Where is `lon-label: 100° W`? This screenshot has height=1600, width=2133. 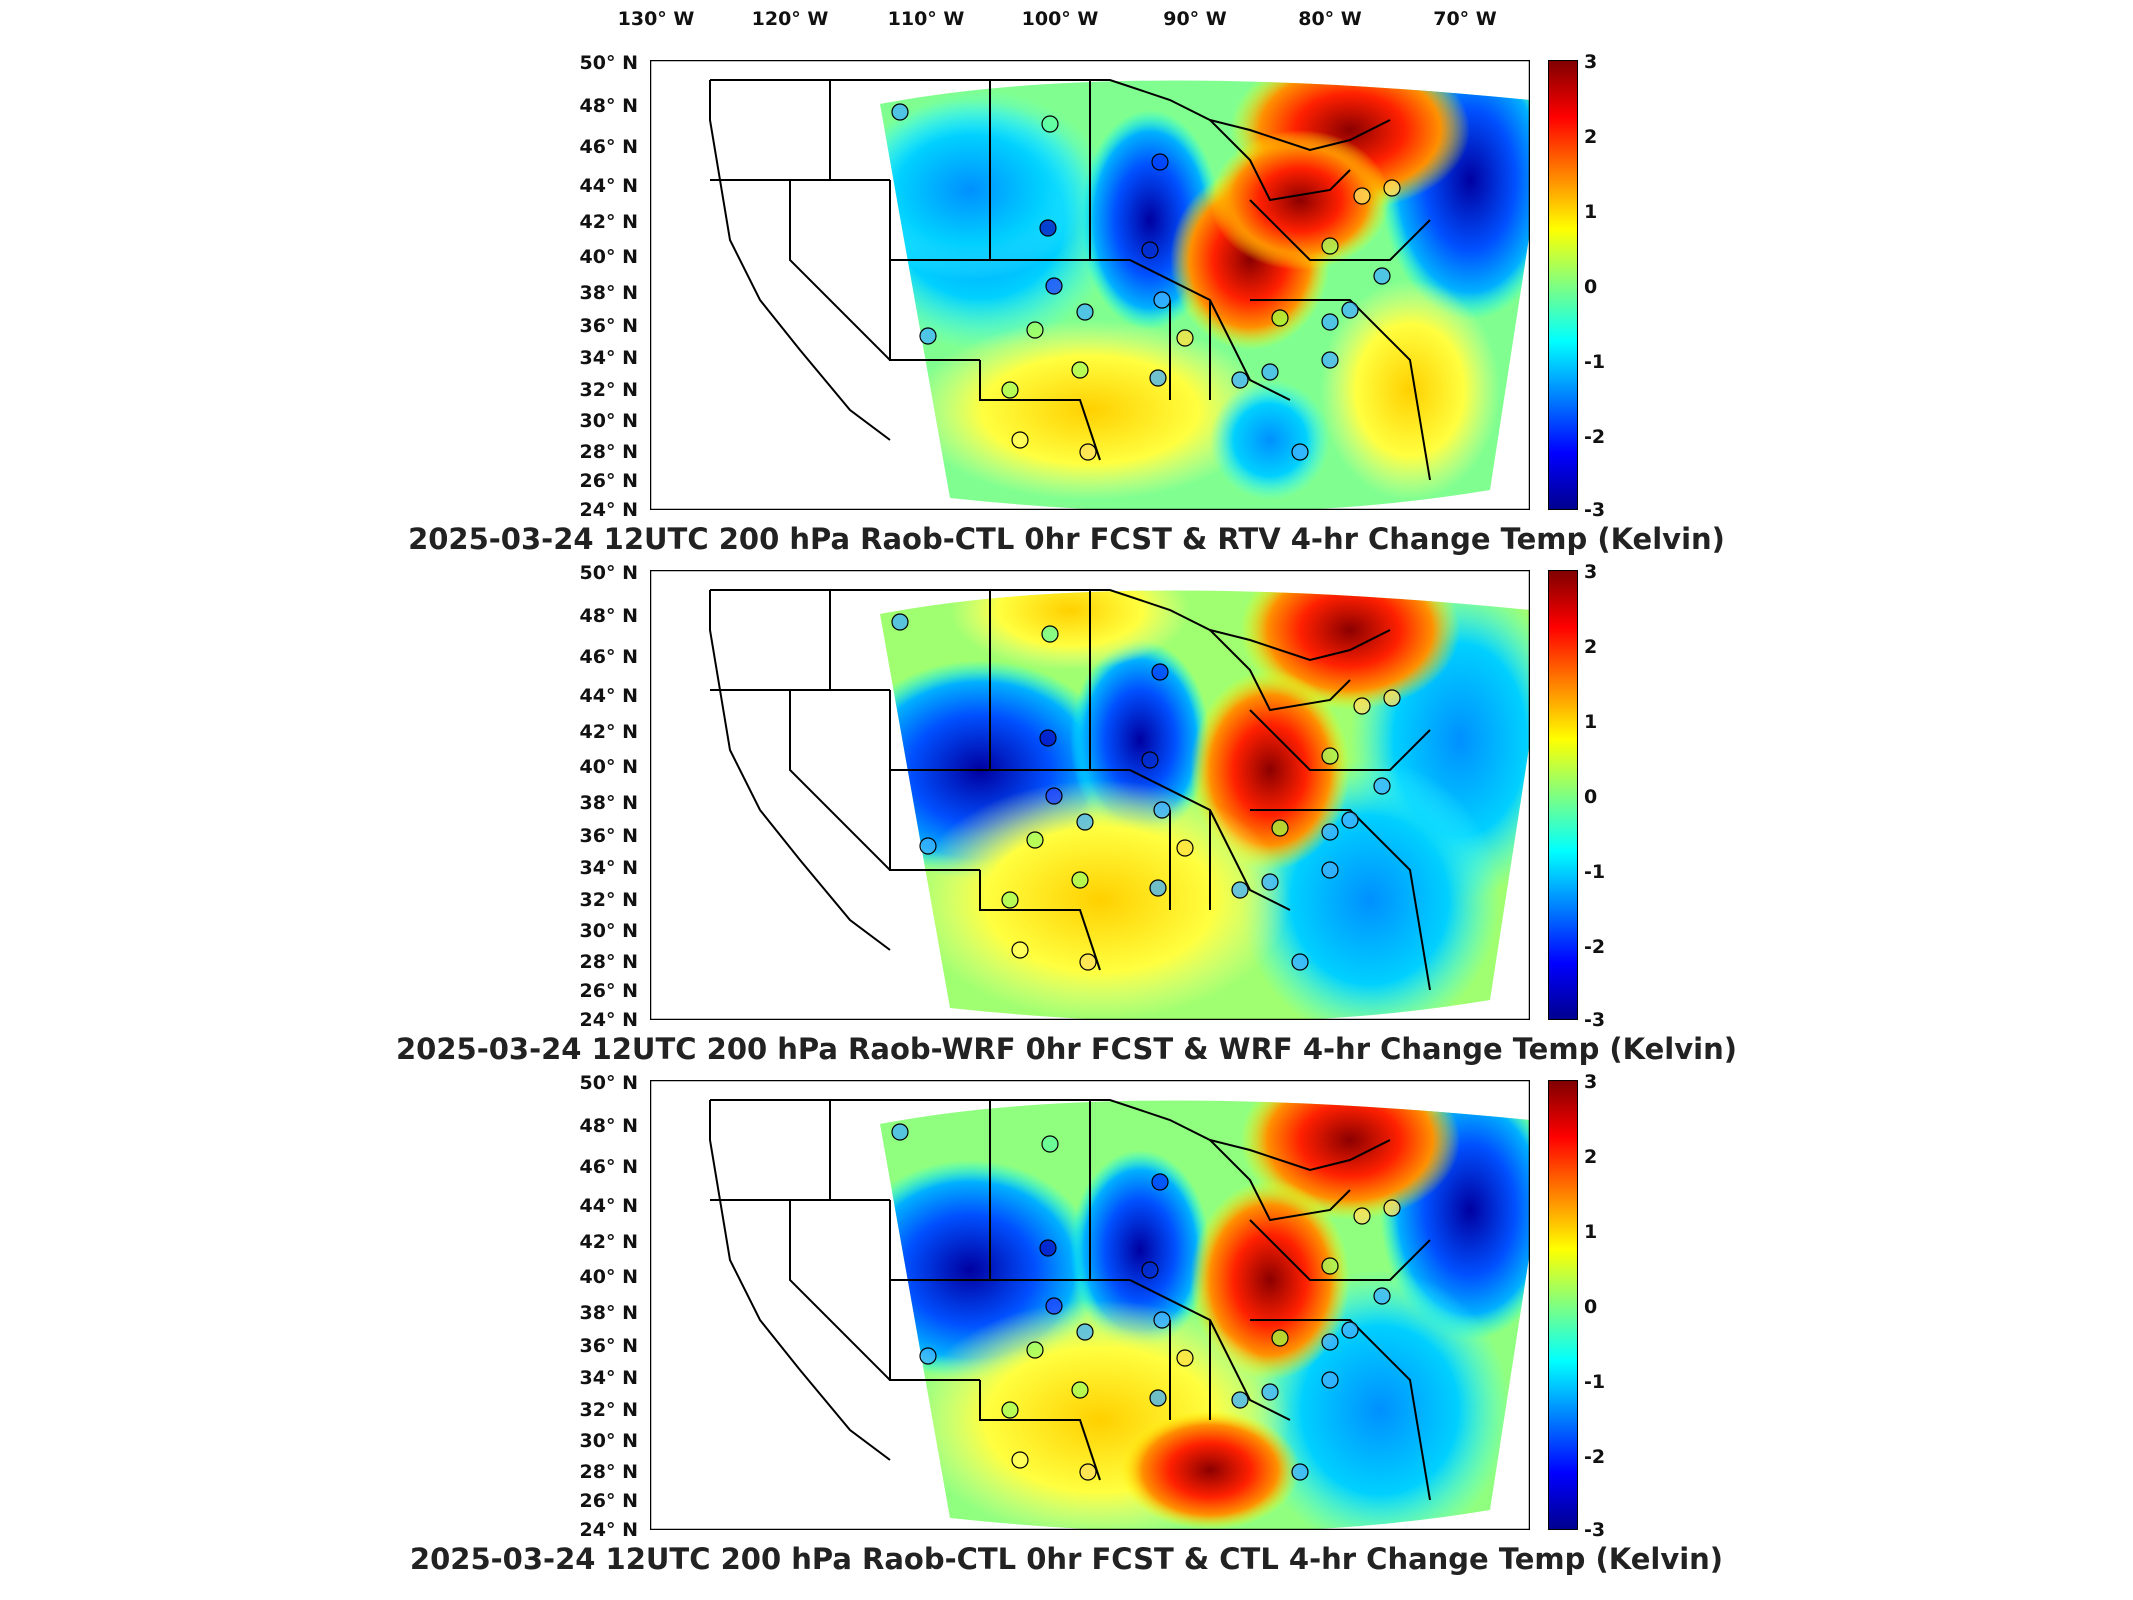 lon-label: 100° W is located at coordinates (1060, 19).